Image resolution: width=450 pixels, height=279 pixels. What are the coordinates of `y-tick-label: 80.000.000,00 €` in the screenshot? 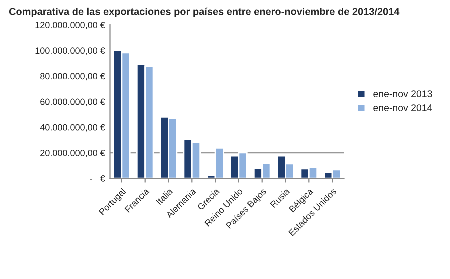 It's located at (73, 77).